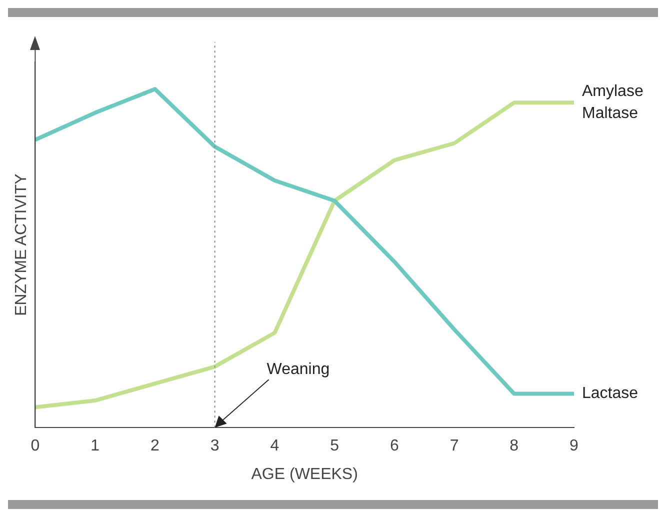 The width and height of the screenshot is (660, 510). Describe the element at coordinates (574, 446) in the screenshot. I see `x-tick-label: 9` at that location.